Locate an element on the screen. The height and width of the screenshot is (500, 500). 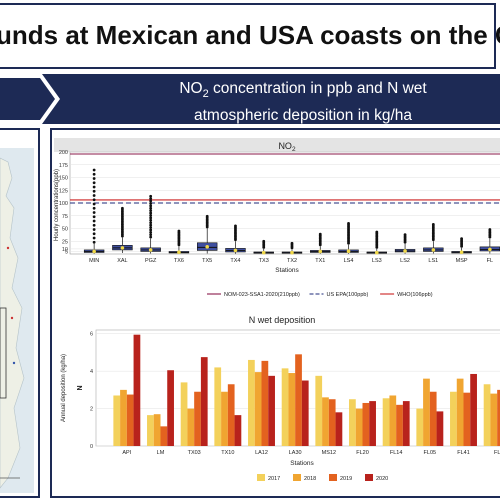
no2-x-tick-label: TX3 is located at coordinates (264, 261).